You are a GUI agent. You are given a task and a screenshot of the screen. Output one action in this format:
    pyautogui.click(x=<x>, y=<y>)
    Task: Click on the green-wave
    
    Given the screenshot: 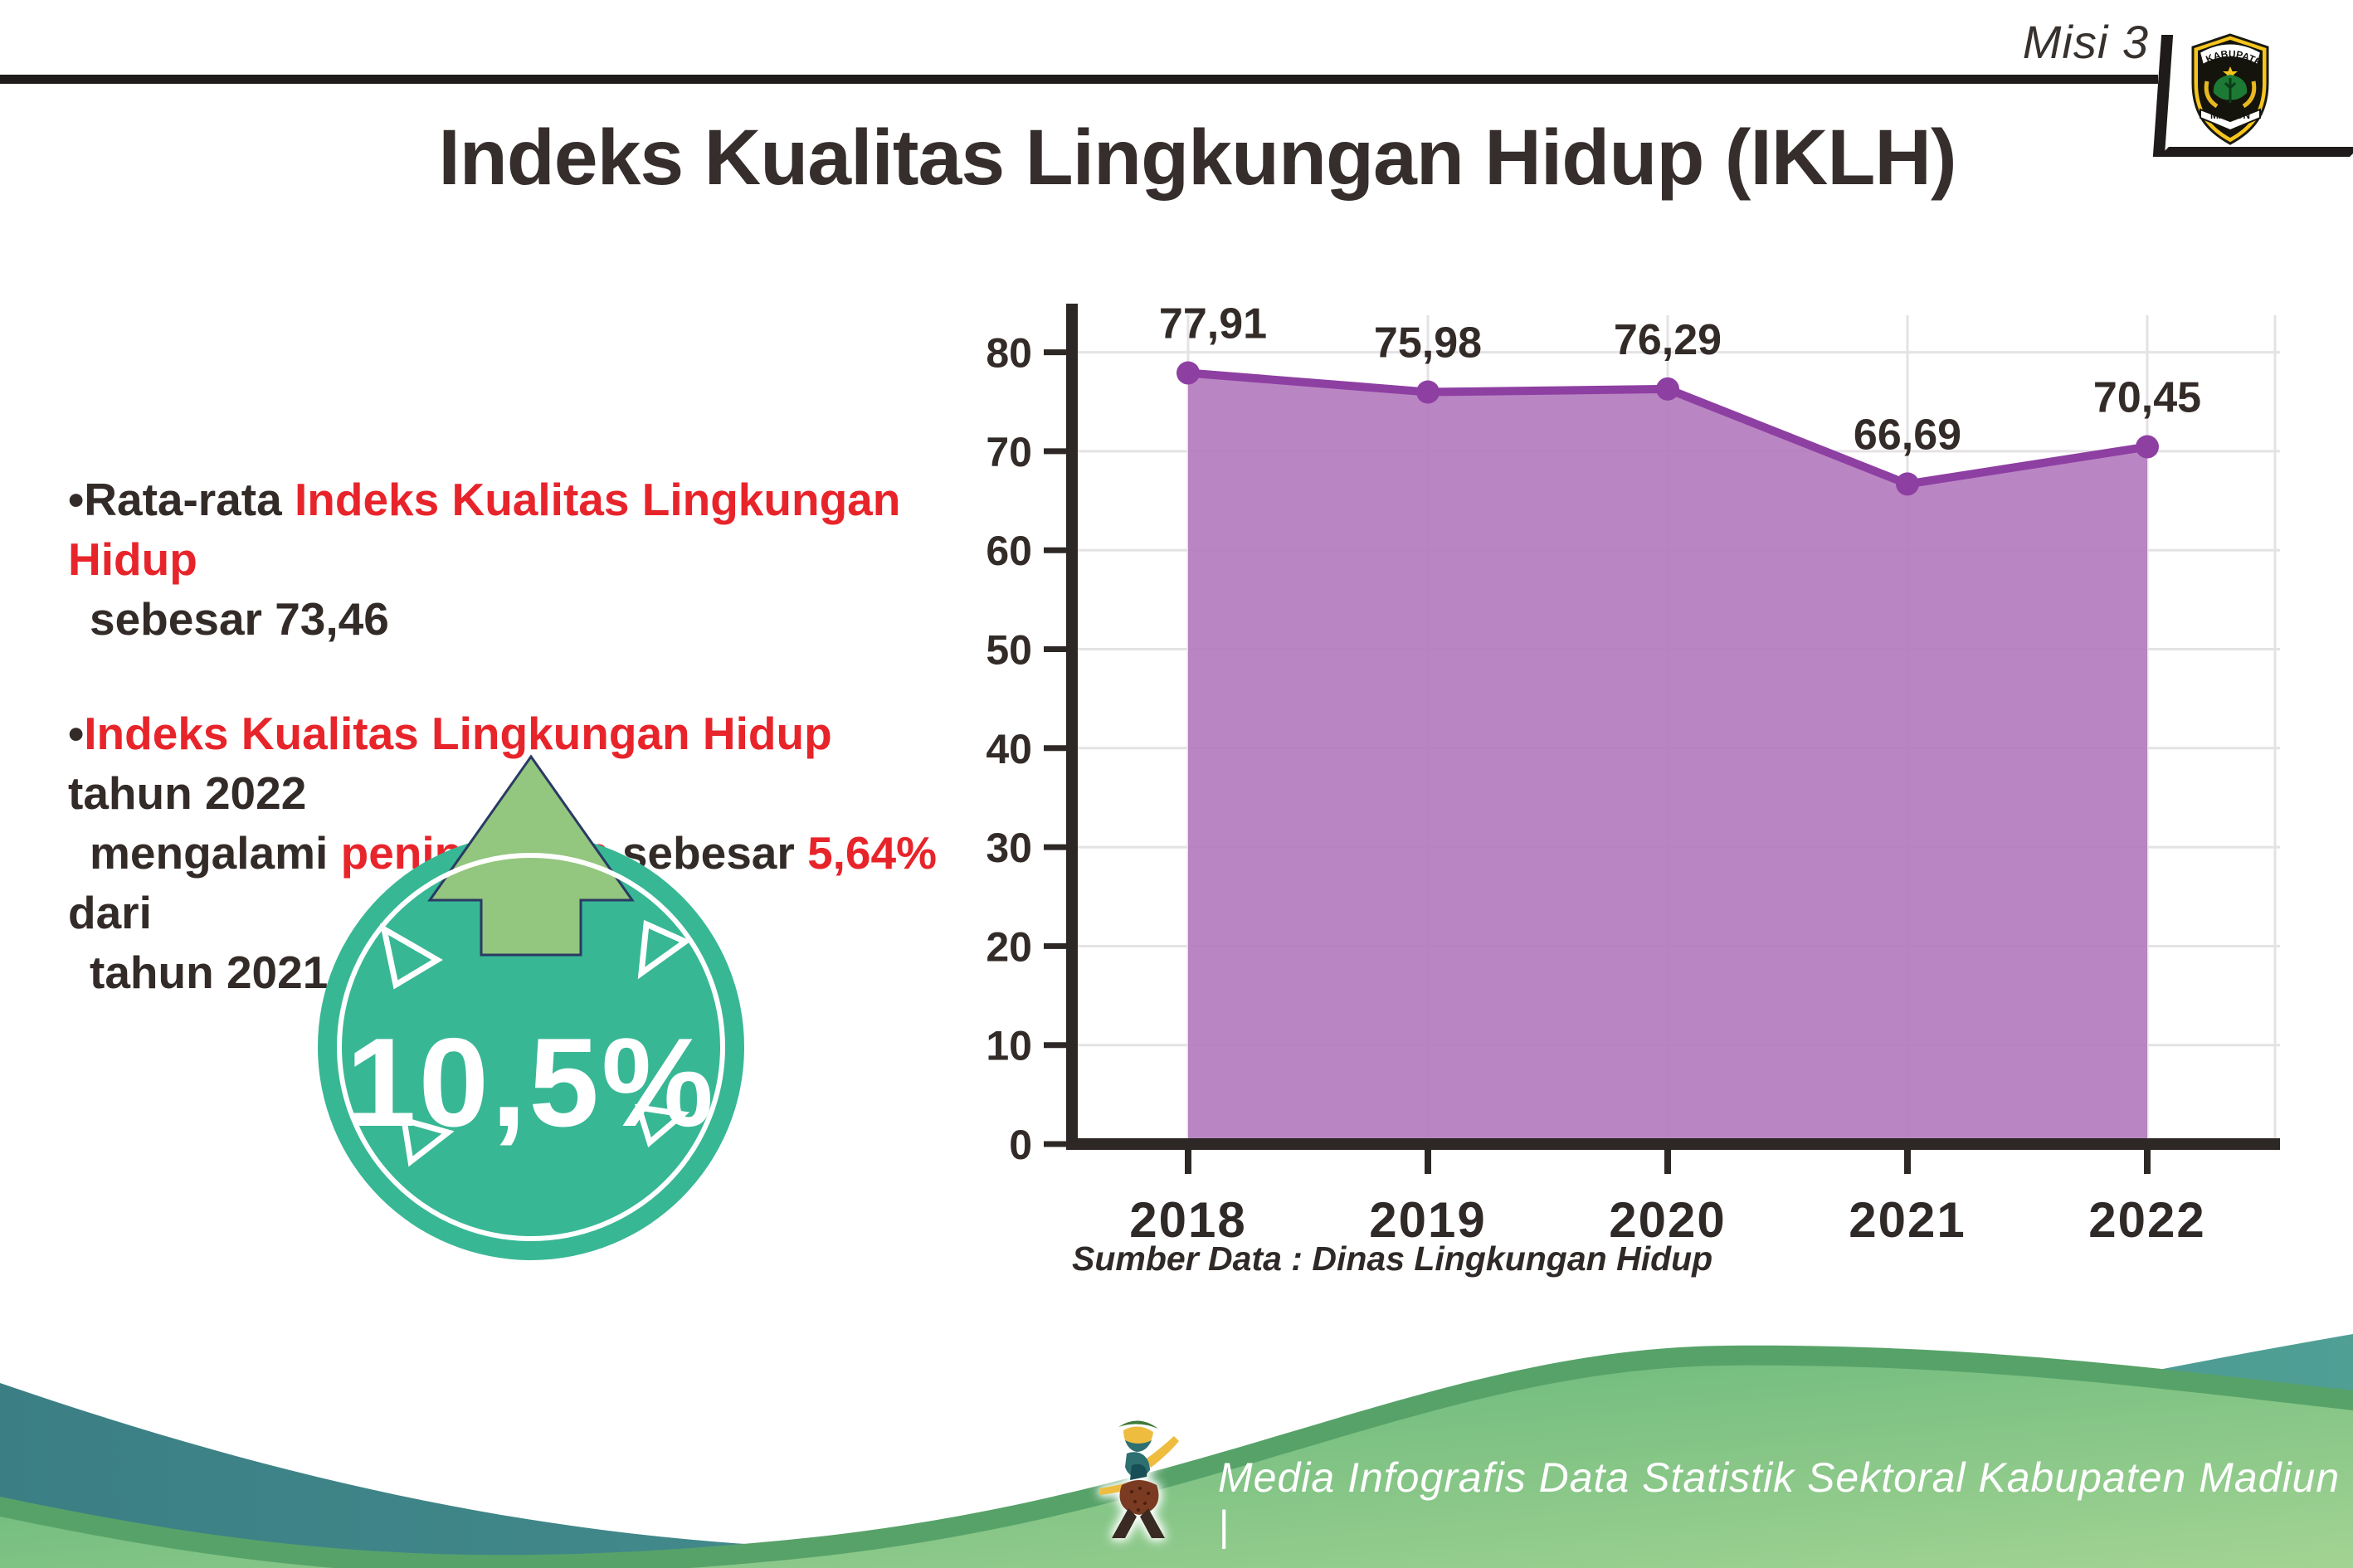 What is the action you would take?
    pyautogui.click(x=1176, y=1466)
    